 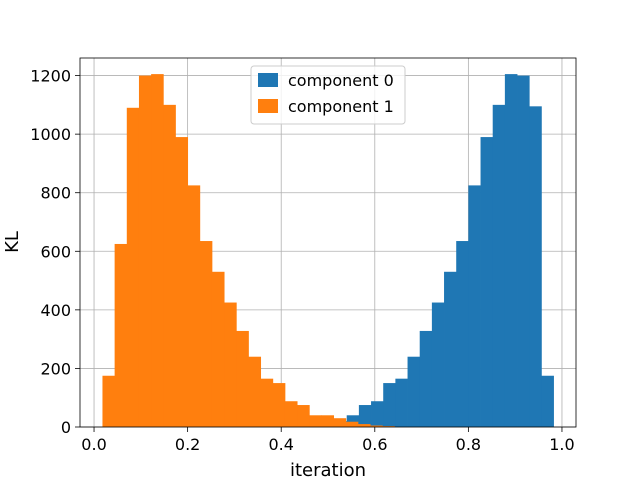 I want to click on x-tick-label: 0.4, so click(x=280, y=444).